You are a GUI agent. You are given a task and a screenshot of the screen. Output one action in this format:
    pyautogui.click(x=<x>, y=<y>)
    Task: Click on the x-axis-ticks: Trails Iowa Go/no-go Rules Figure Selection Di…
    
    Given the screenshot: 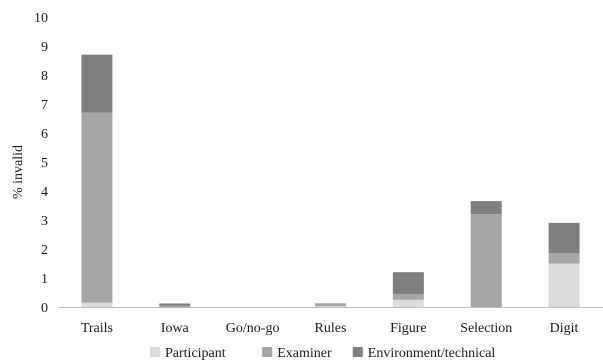 What is the action you would take?
    pyautogui.click(x=330, y=328)
    